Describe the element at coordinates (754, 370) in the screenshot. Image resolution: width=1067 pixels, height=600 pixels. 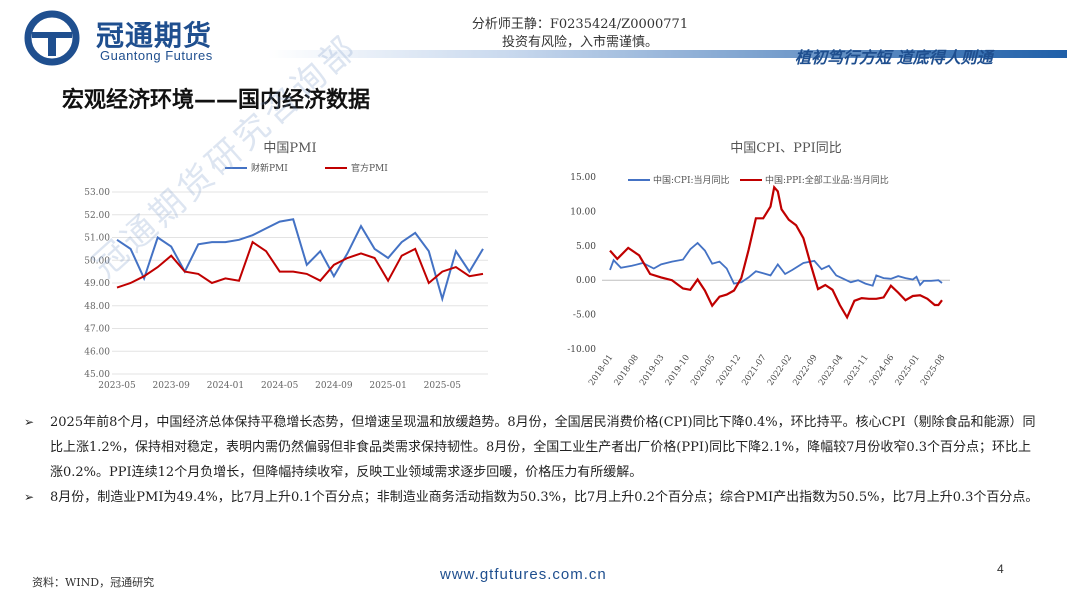
I see `x-tick-label: 2021-07` at that location.